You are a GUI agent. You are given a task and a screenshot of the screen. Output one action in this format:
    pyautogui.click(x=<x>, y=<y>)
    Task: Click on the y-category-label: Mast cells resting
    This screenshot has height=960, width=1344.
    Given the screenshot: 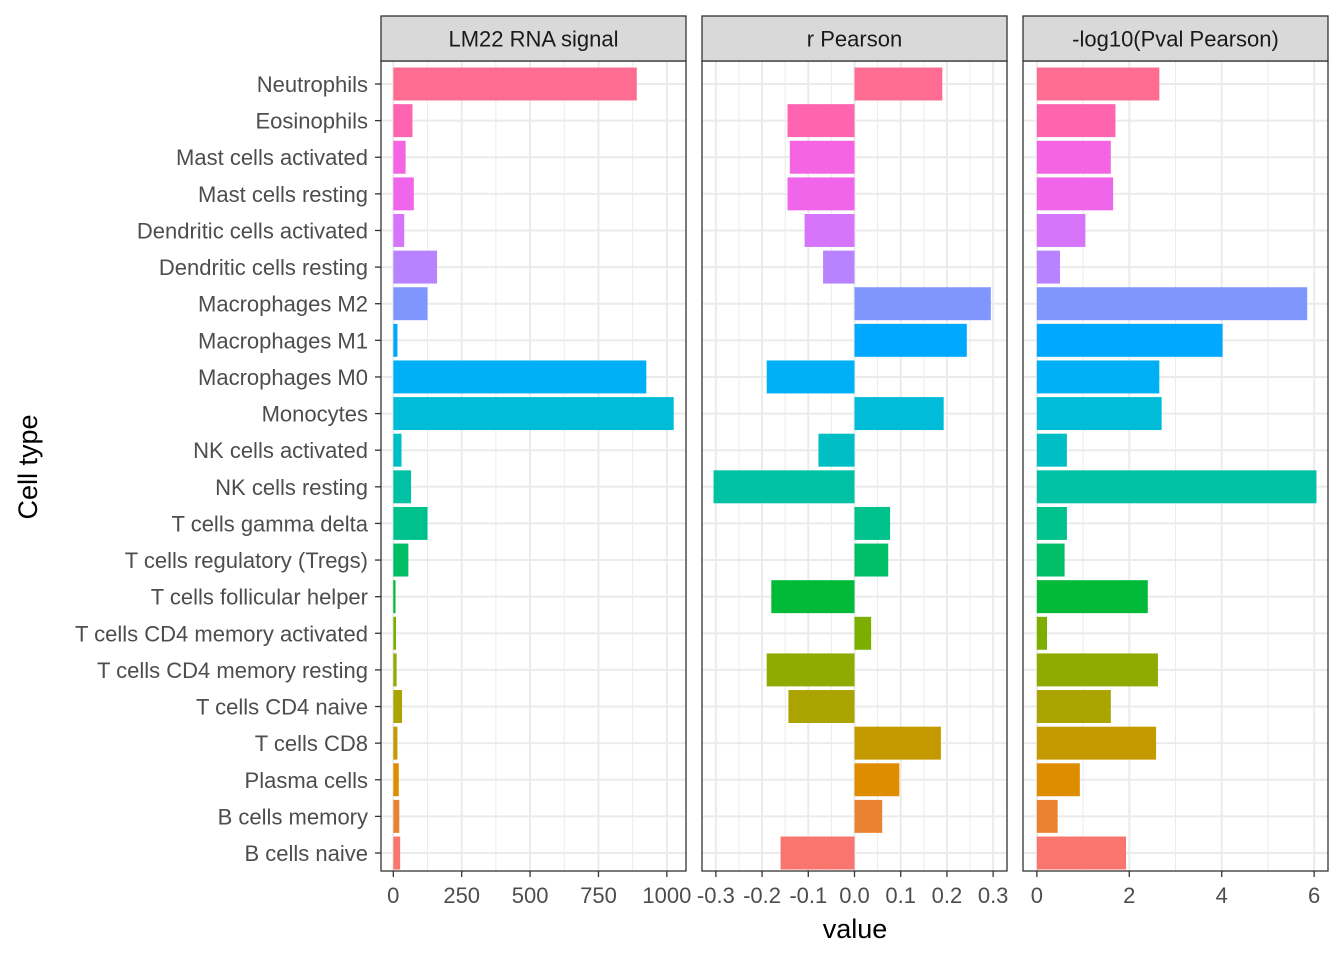 What is the action you would take?
    pyautogui.click(x=283, y=194)
    